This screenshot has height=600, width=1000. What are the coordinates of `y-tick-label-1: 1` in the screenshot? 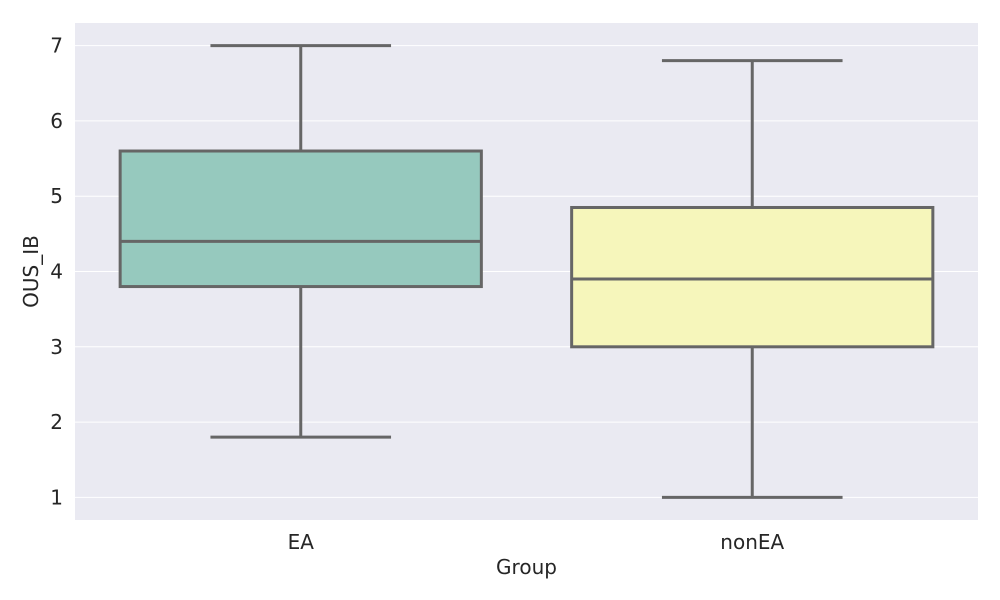 It's located at (56, 497).